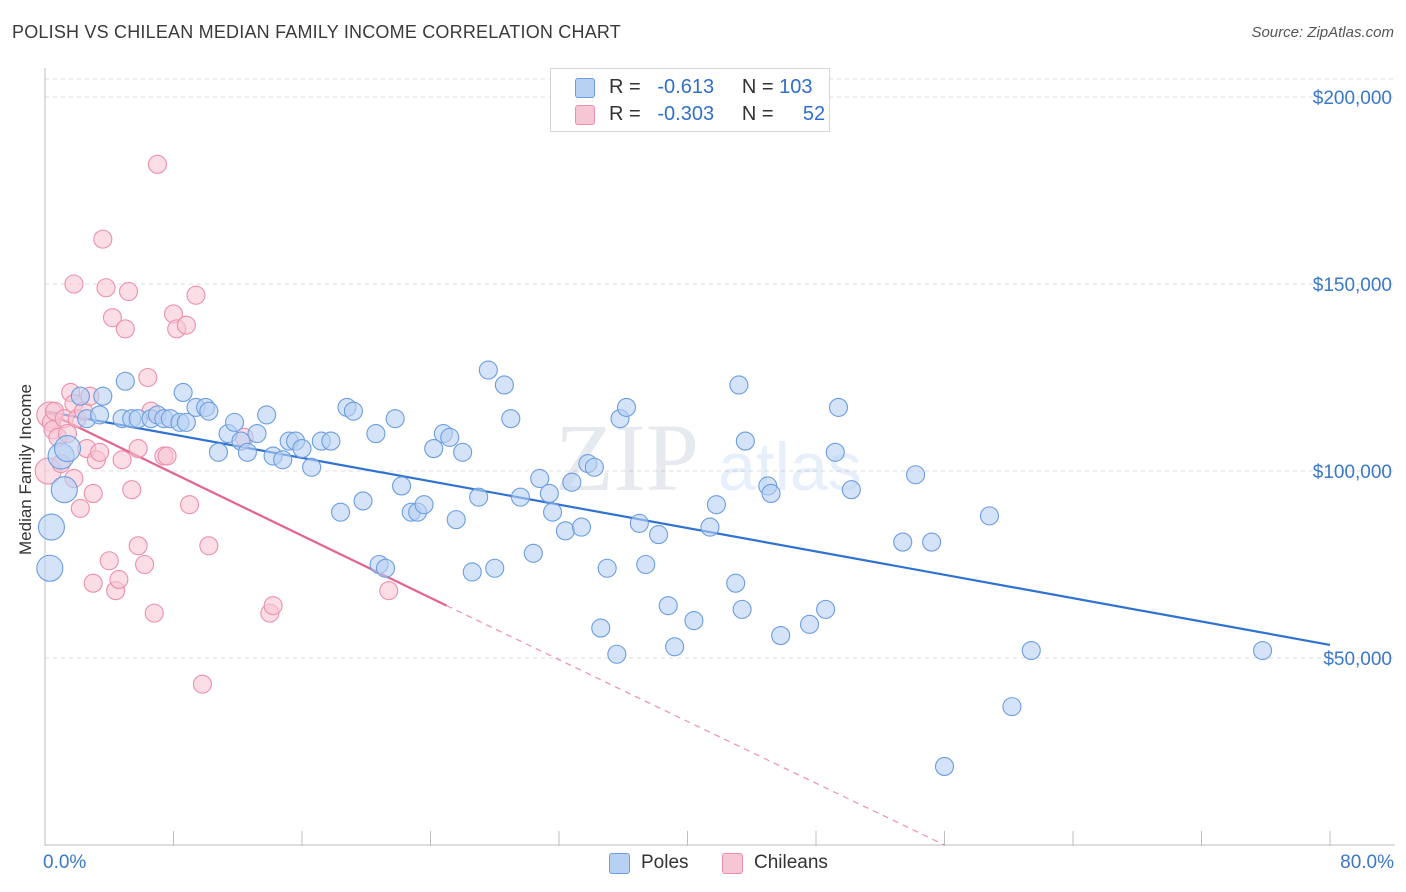  I want to click on source-label: Source: ZipAtlas.com, so click(1322, 32).